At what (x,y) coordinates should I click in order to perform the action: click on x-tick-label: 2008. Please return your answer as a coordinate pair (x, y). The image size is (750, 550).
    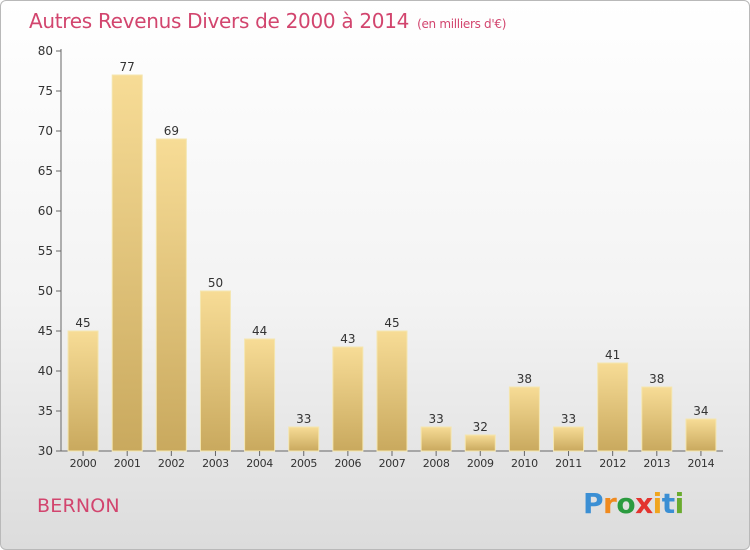
    Looking at the image, I should click on (436, 463).